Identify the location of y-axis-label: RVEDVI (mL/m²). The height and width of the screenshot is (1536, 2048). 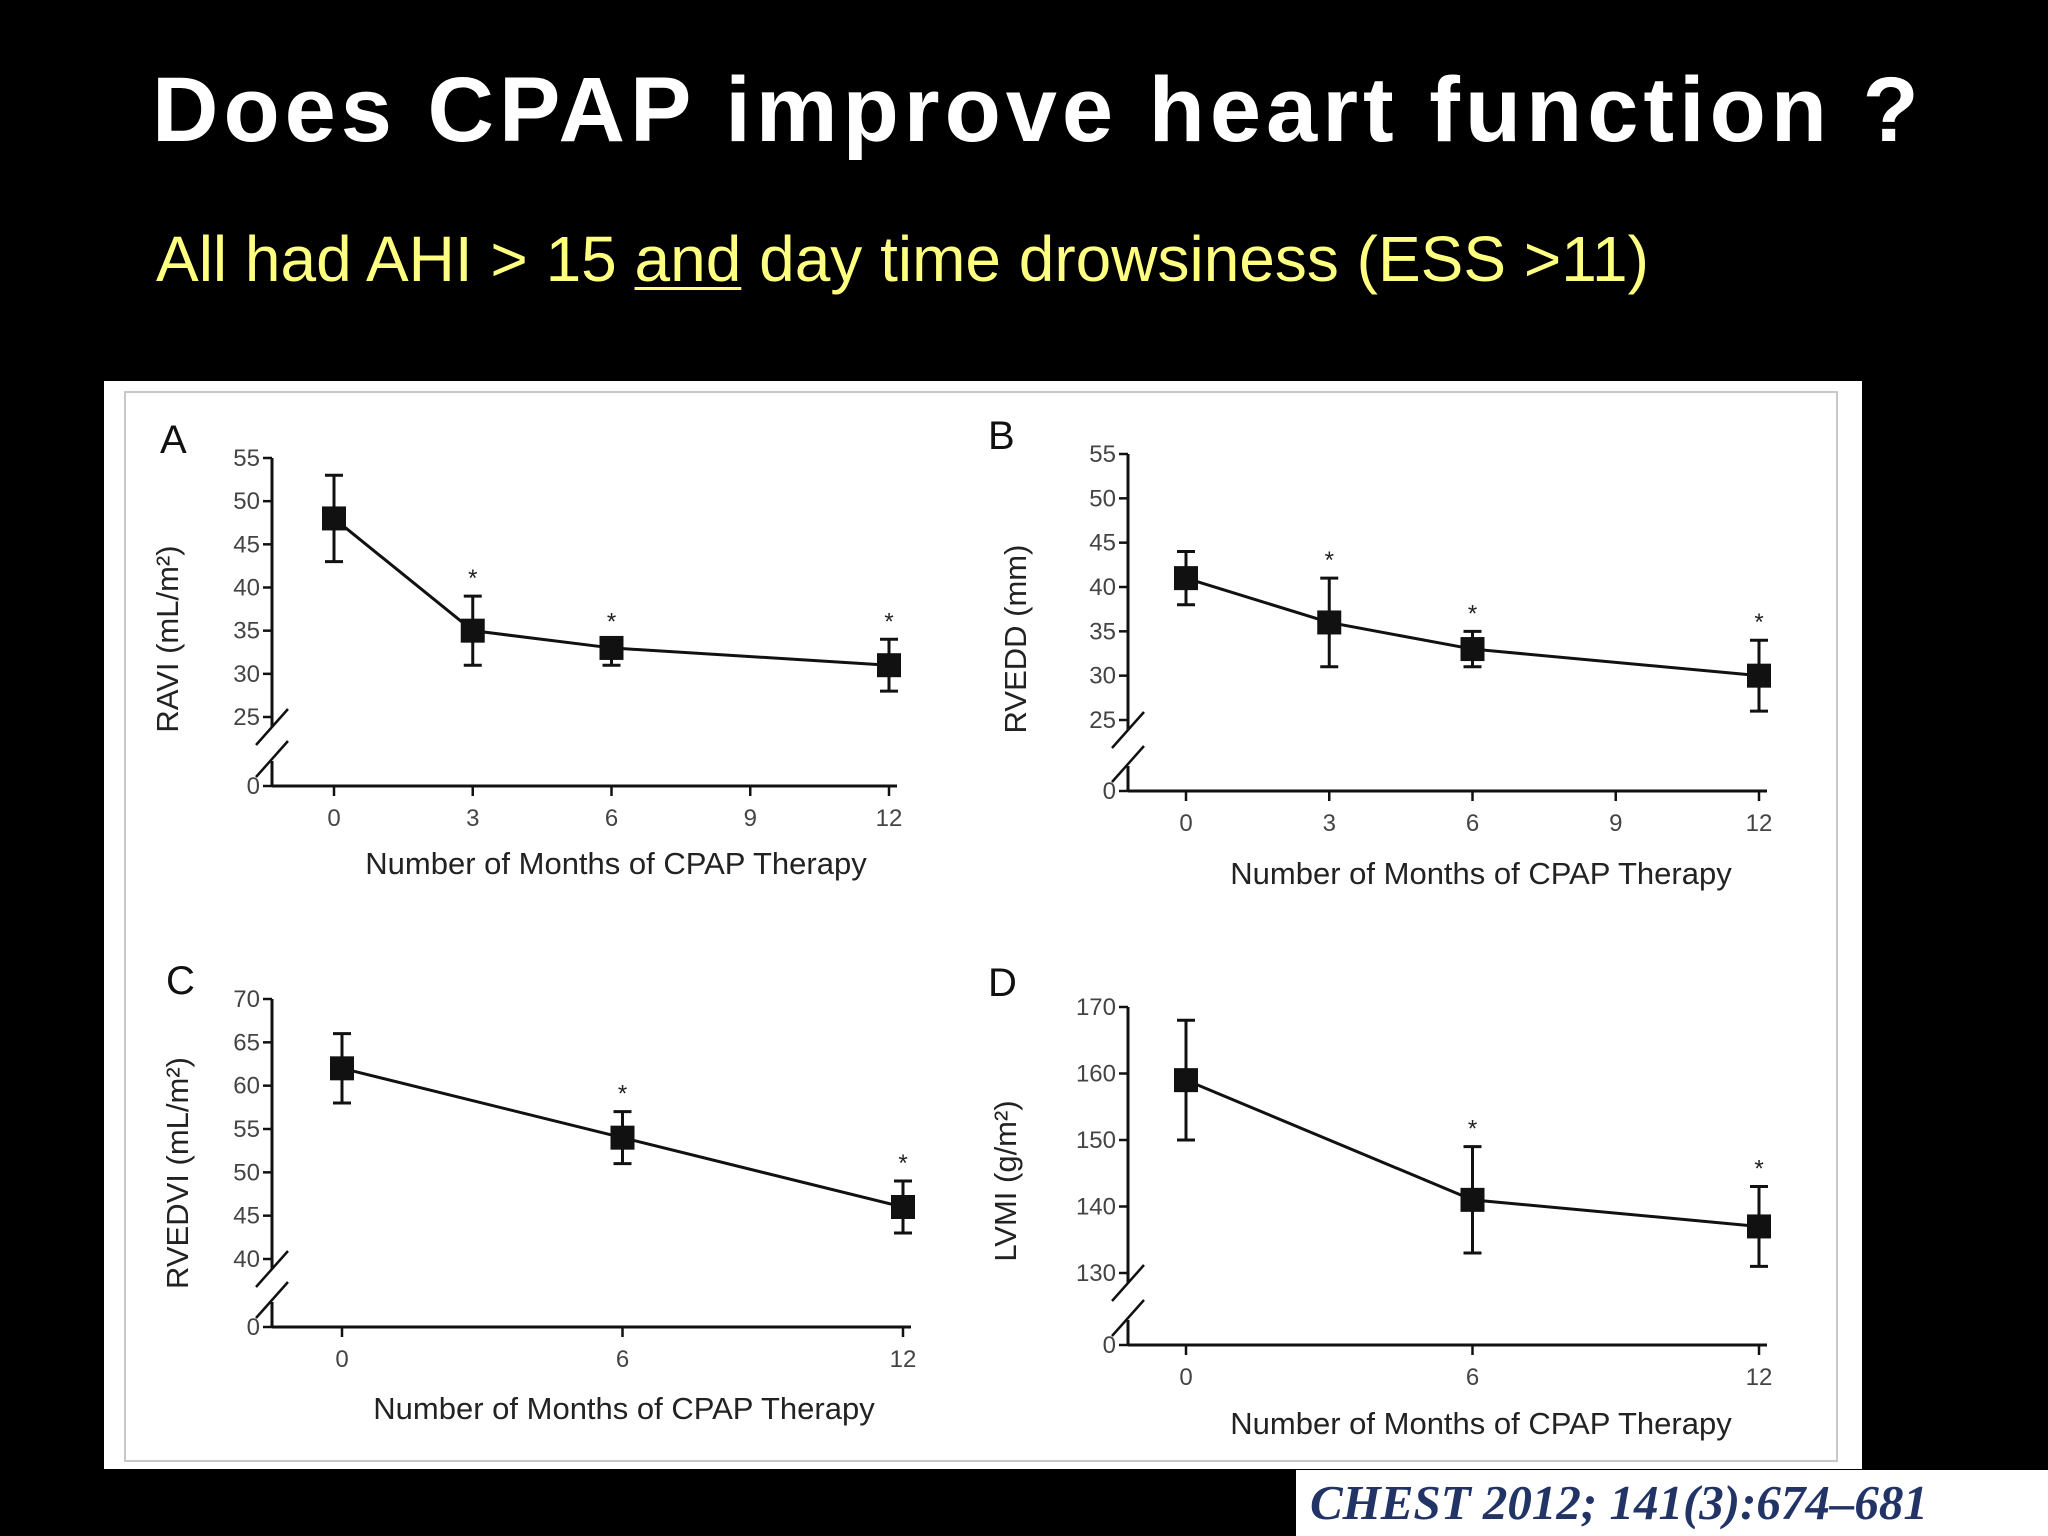
(177, 1173).